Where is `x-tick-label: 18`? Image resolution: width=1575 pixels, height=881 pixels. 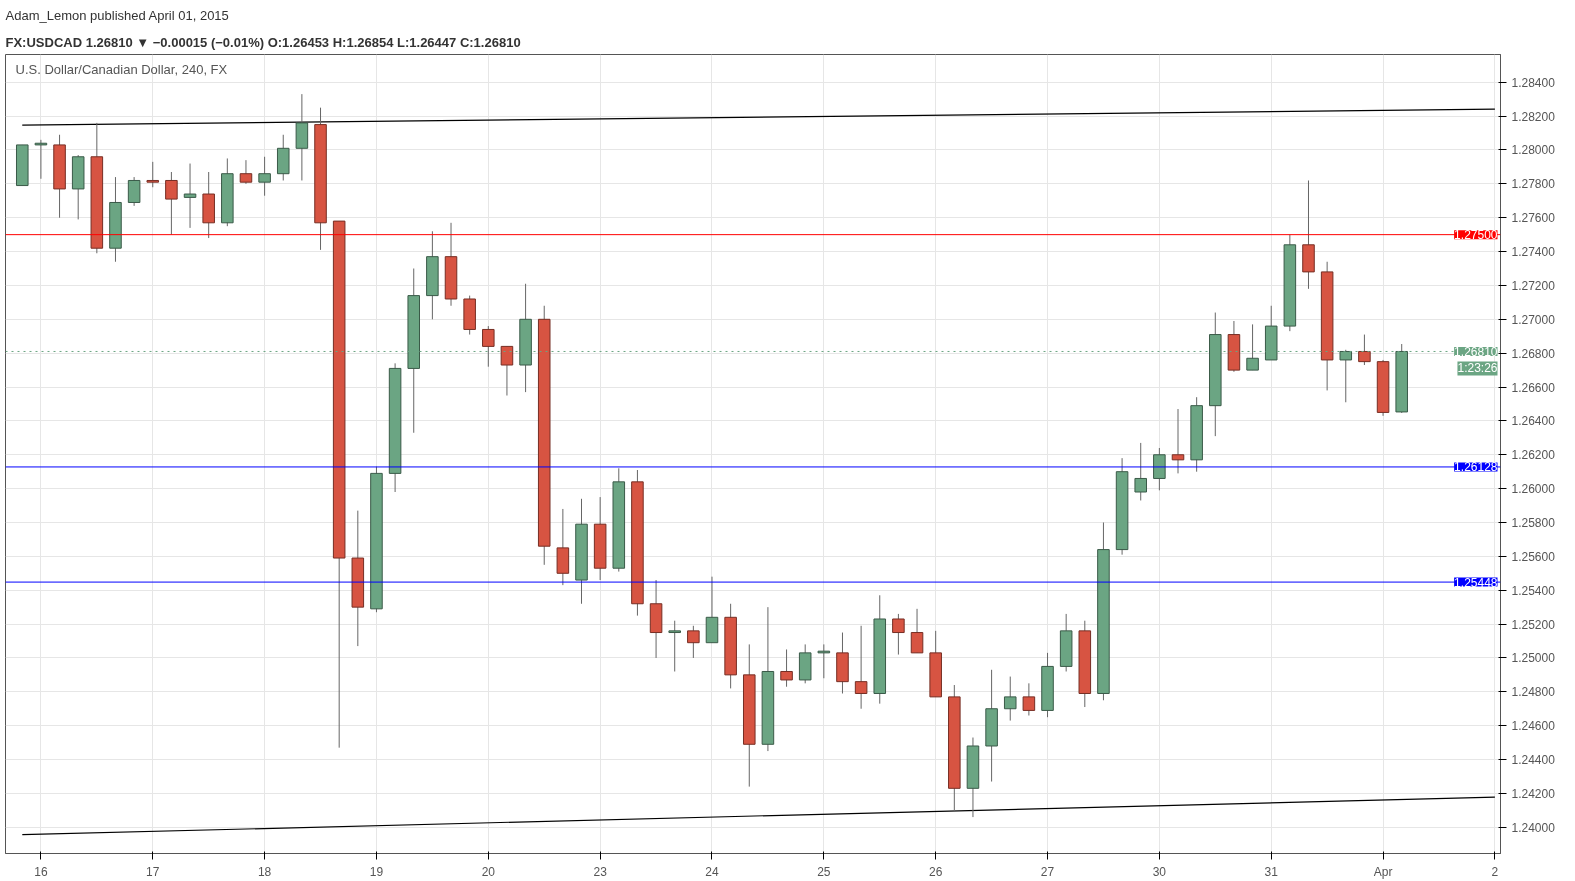
x-tick-label: 18 is located at coordinates (264, 871).